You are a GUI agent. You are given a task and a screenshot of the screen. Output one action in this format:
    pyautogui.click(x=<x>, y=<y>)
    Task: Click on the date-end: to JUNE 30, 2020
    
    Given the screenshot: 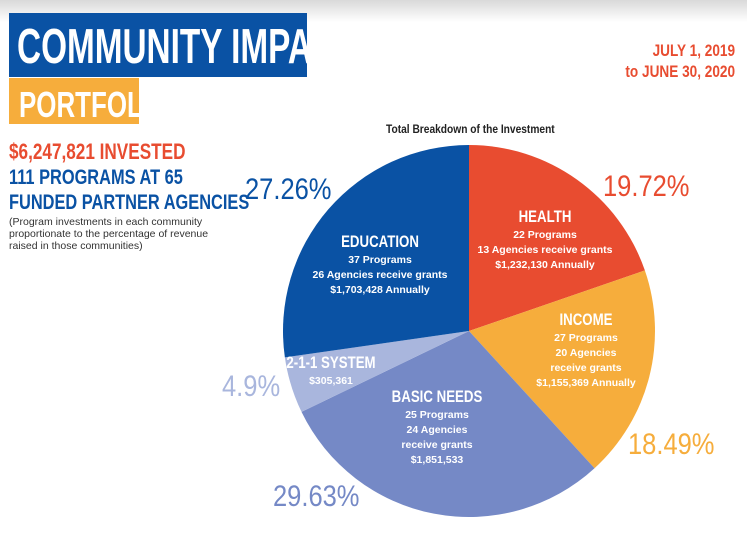 What is the action you would take?
    pyautogui.click(x=680, y=71)
    